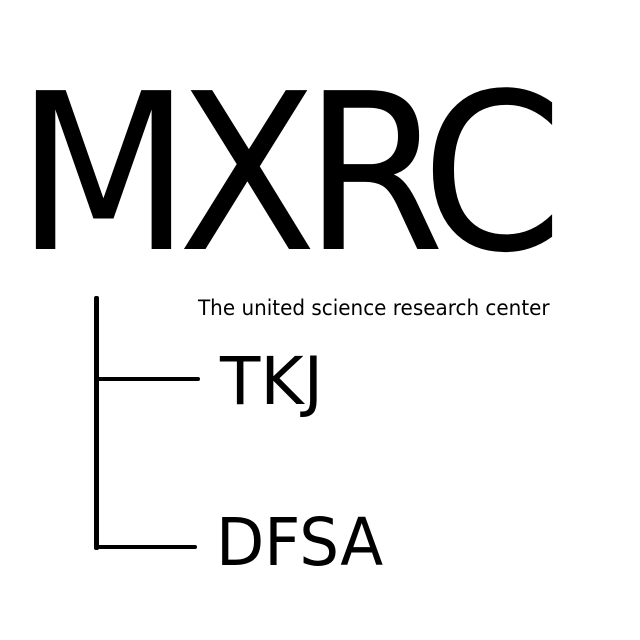 This screenshot has height=640, width=640. What do you see at coordinates (148, 379) in the screenshot?
I see `tree-branch-line-tkj` at bounding box center [148, 379].